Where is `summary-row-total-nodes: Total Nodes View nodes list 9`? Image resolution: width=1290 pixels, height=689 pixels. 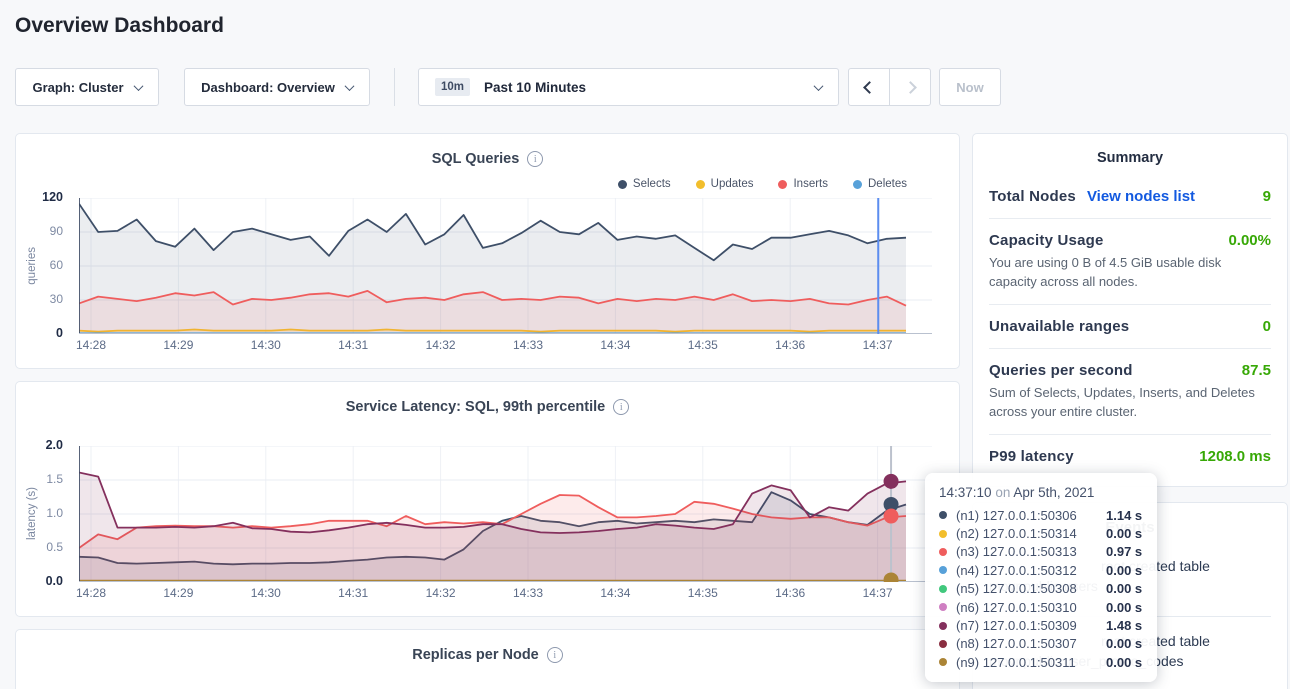 summary-row-total-nodes: Total Nodes View nodes list 9 is located at coordinates (1130, 196).